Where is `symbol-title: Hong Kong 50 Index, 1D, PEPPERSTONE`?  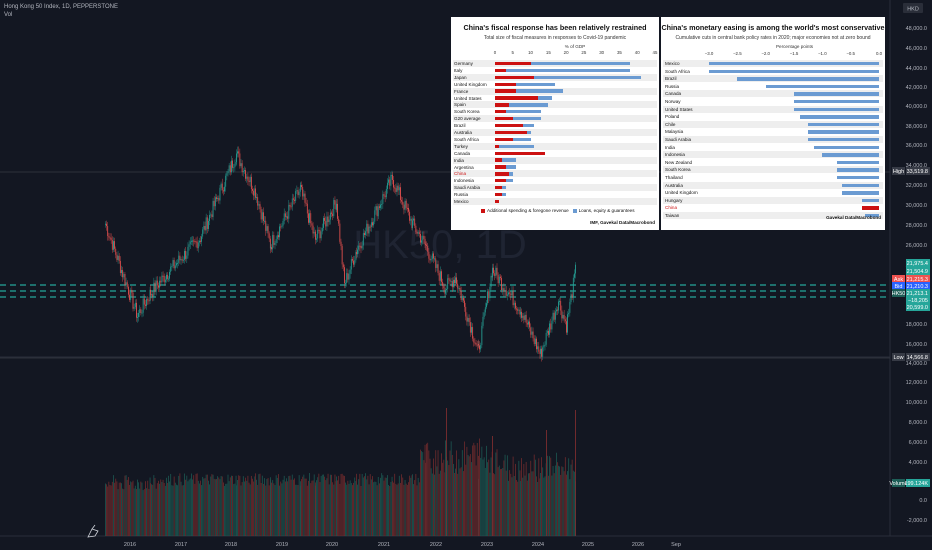 symbol-title: Hong Kong 50 Index, 1D, PEPPERSTONE is located at coordinates (61, 7).